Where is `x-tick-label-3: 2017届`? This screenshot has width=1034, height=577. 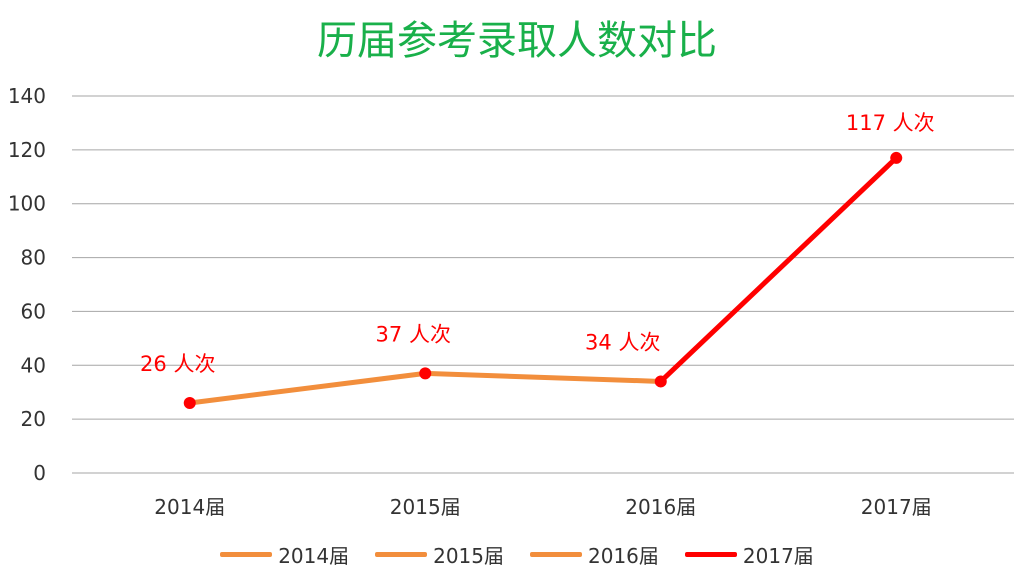 x-tick-label-3: 2017届 is located at coordinates (896, 507).